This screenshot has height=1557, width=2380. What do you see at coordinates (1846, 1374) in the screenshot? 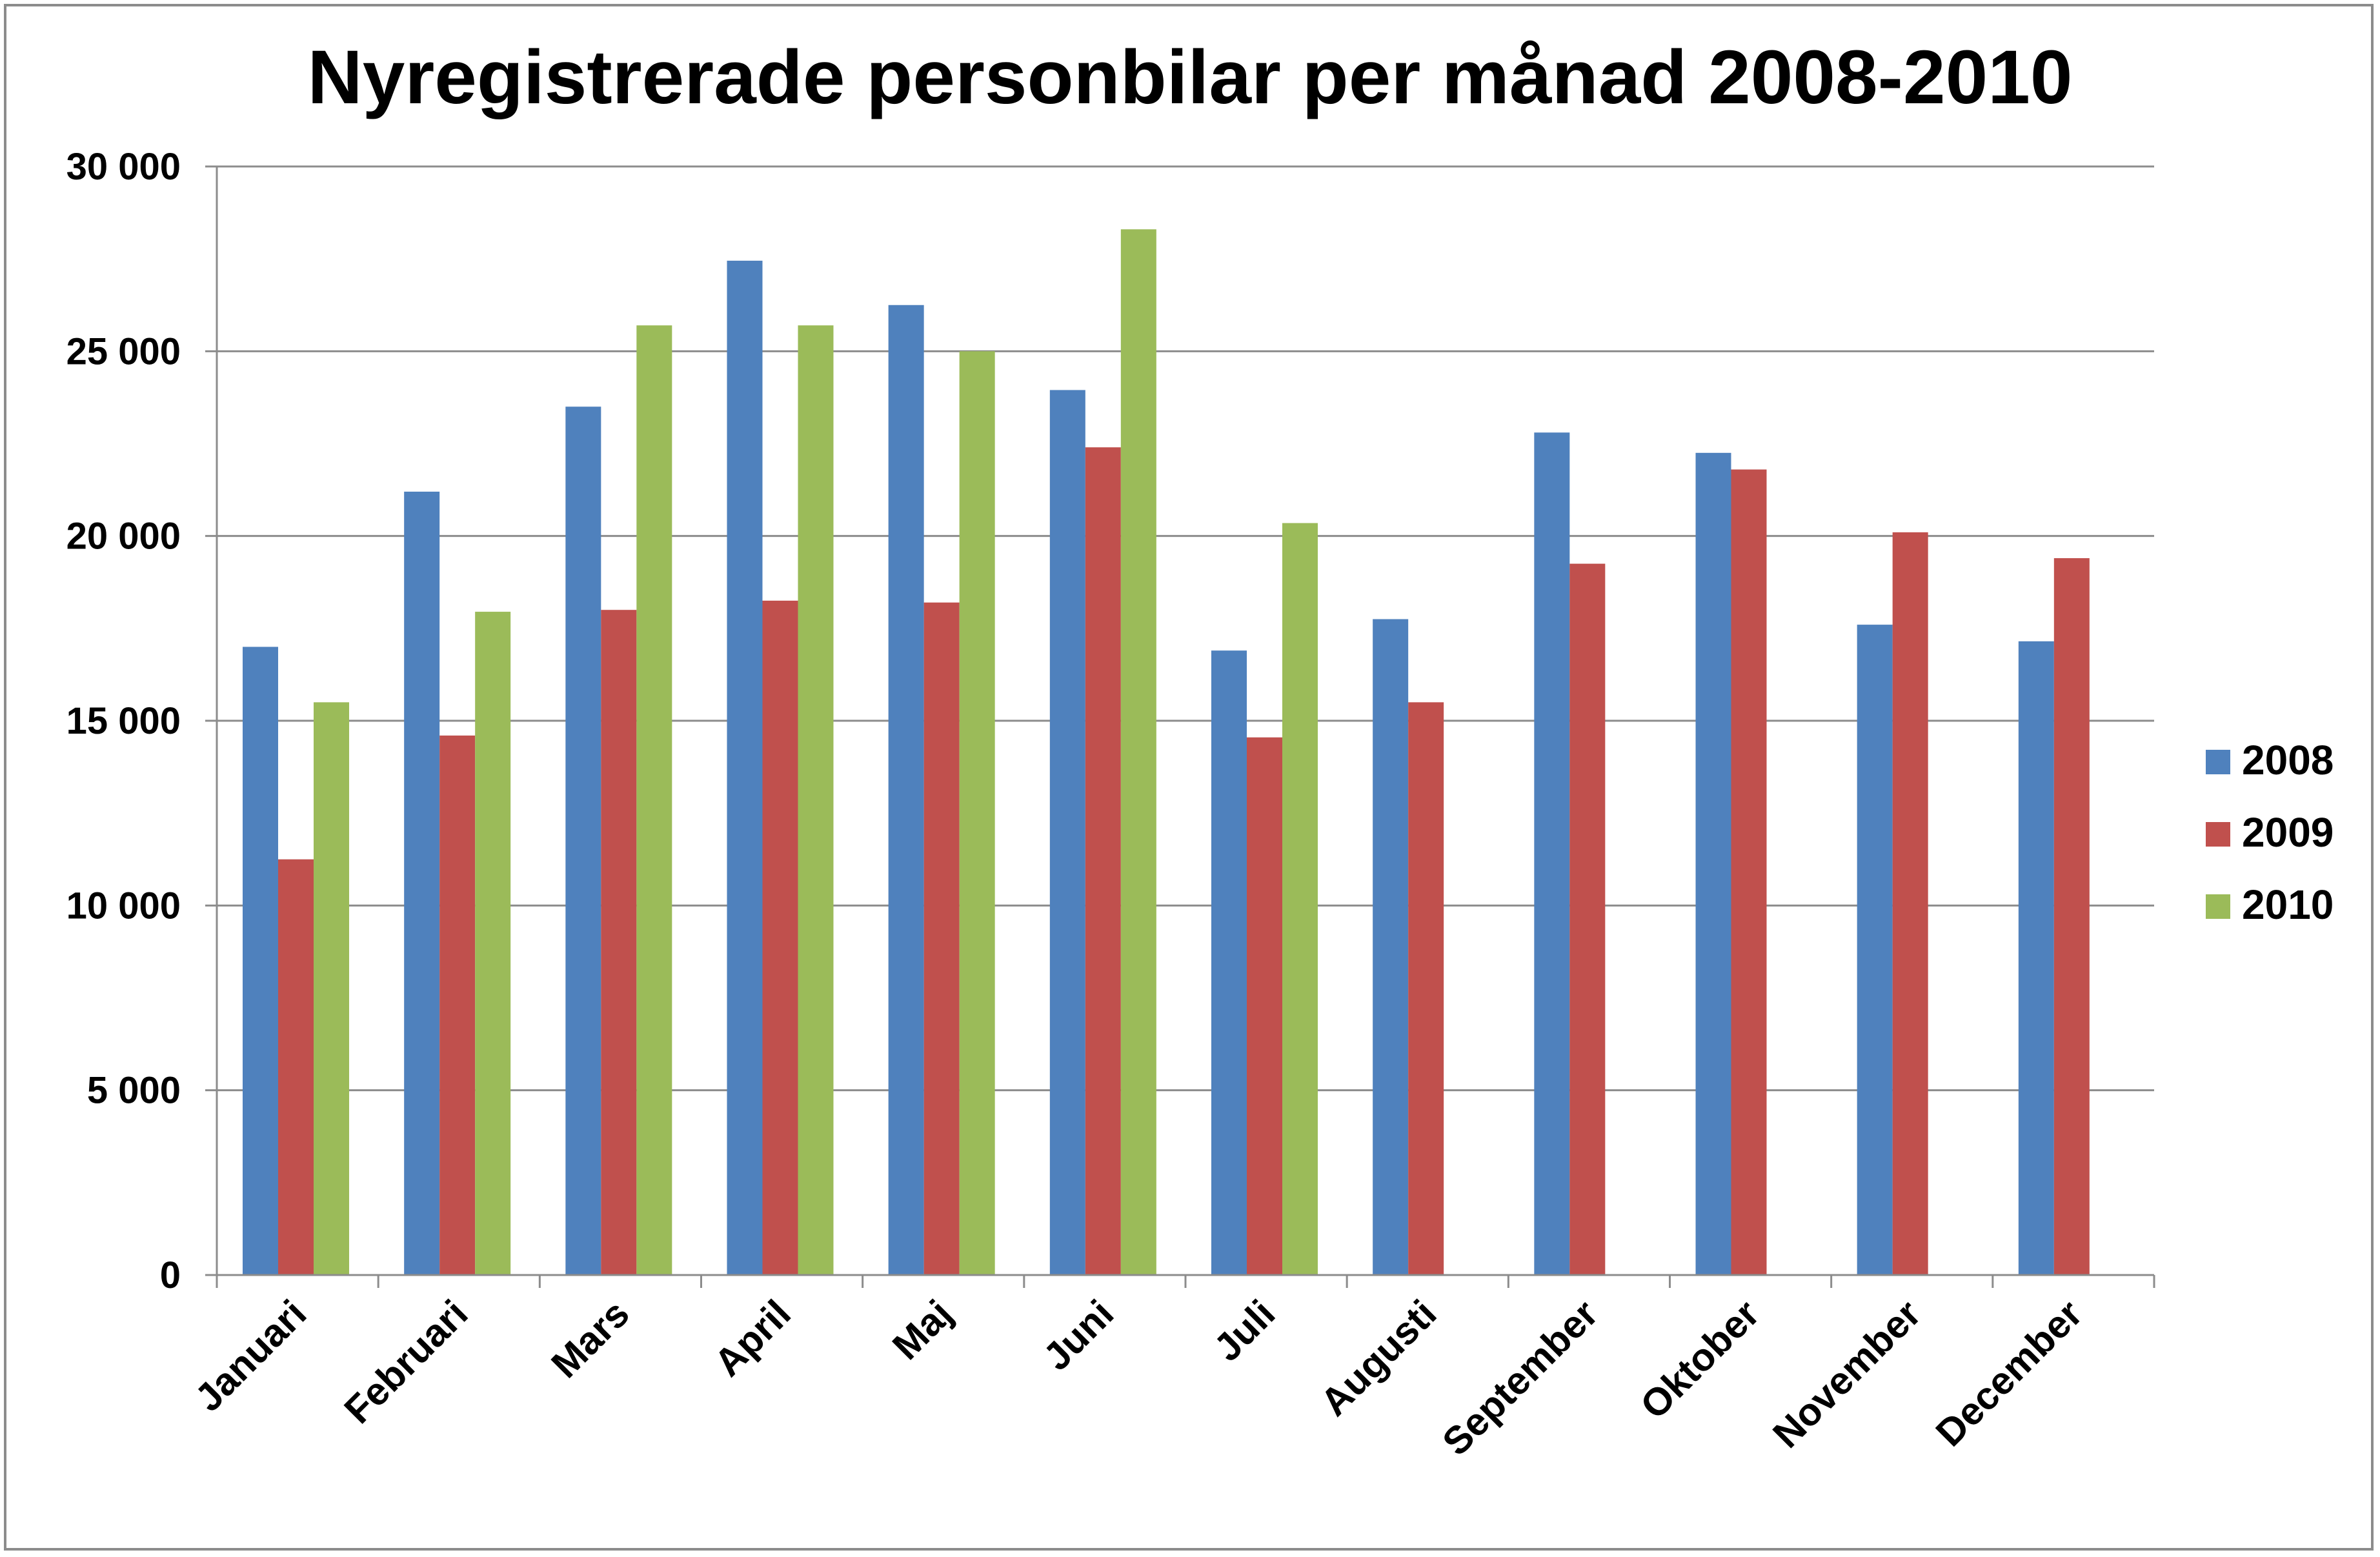
I see `x-tick-label: November` at bounding box center [1846, 1374].